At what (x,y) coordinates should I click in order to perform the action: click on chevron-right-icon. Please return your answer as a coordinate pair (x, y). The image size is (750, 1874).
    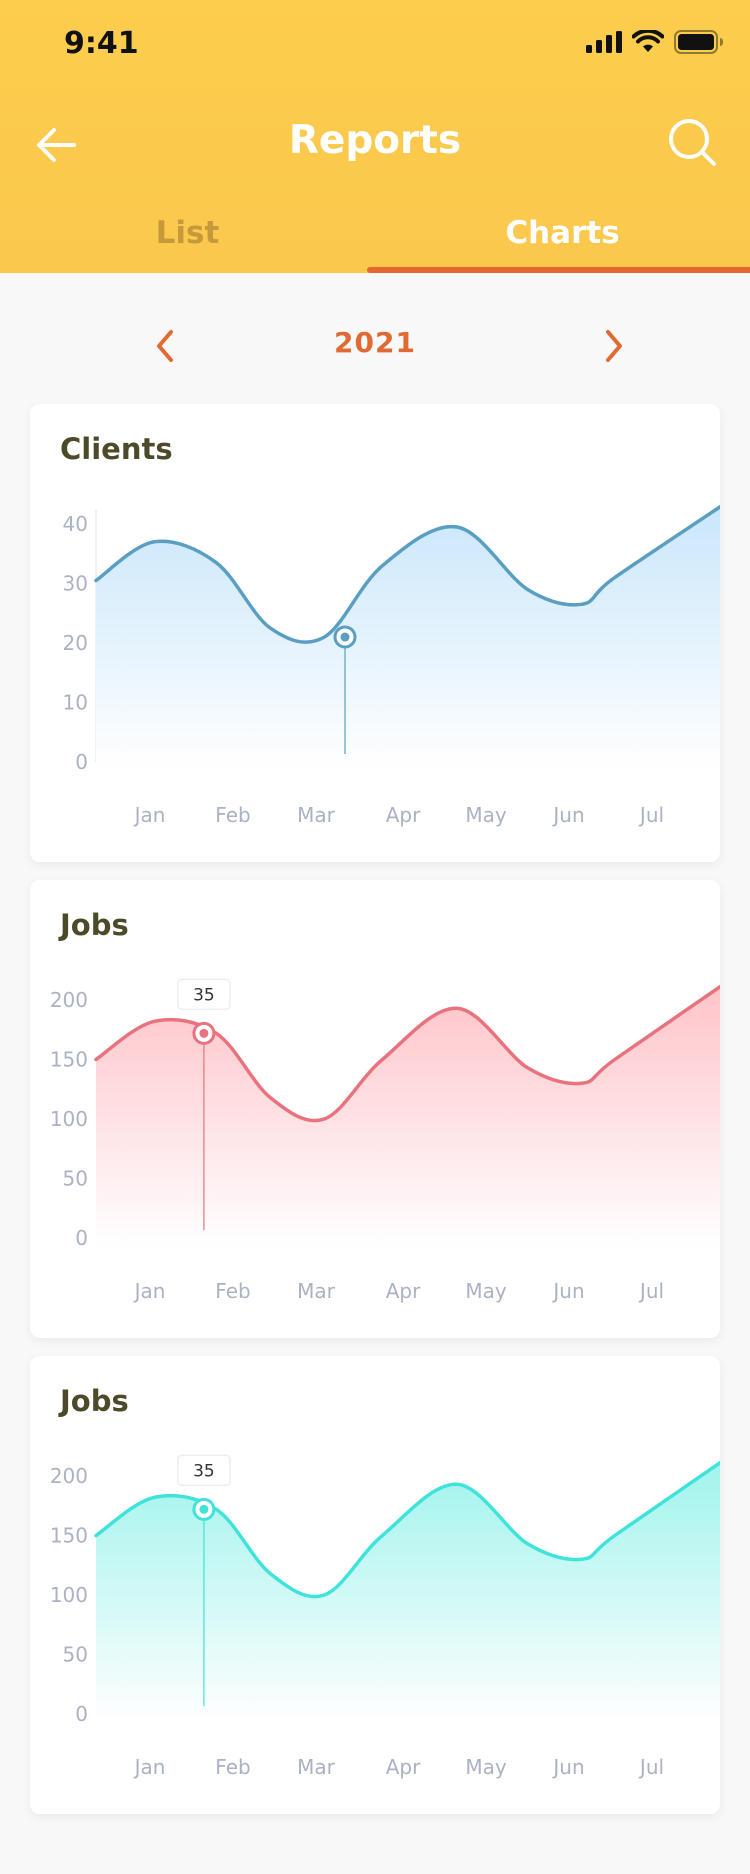
    Looking at the image, I should click on (614, 346).